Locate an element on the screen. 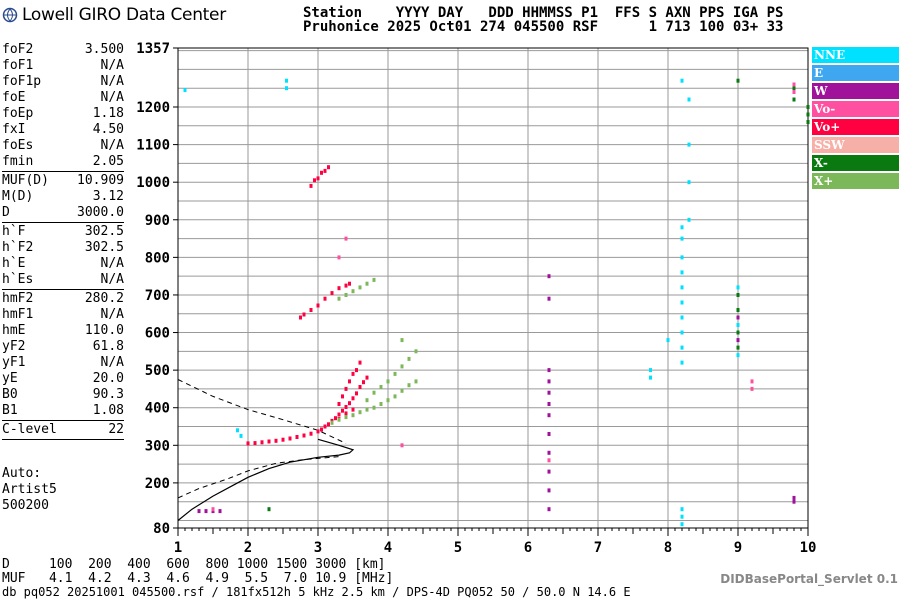 This screenshot has height=600, width=900. y-tick-label: 300 is located at coordinates (157, 446).